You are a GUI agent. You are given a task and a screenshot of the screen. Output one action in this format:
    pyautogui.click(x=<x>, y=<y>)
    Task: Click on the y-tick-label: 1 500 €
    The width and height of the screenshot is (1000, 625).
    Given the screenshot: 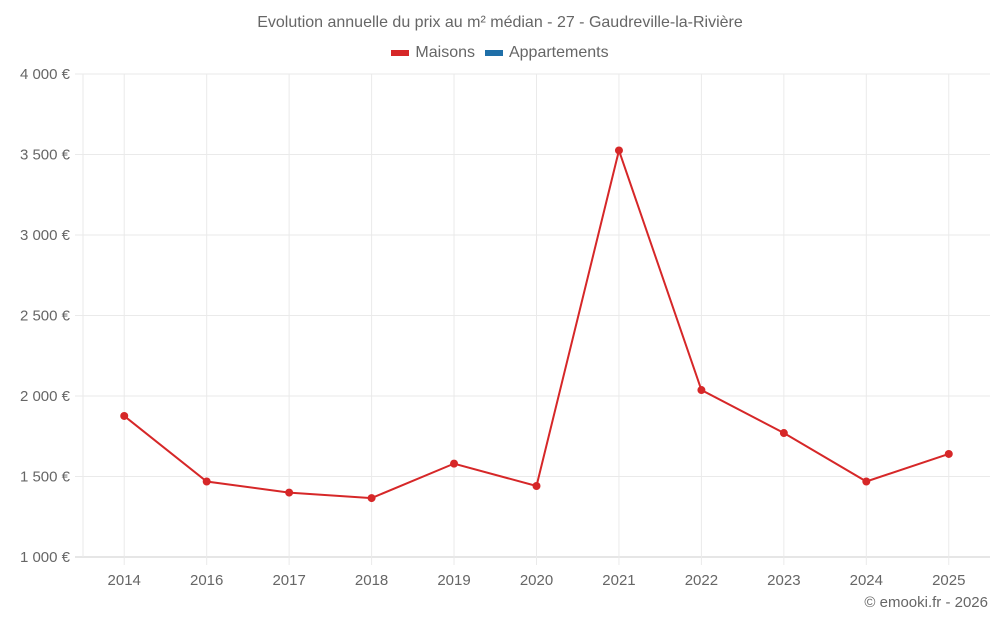 What is the action you would take?
    pyautogui.click(x=45, y=477)
    